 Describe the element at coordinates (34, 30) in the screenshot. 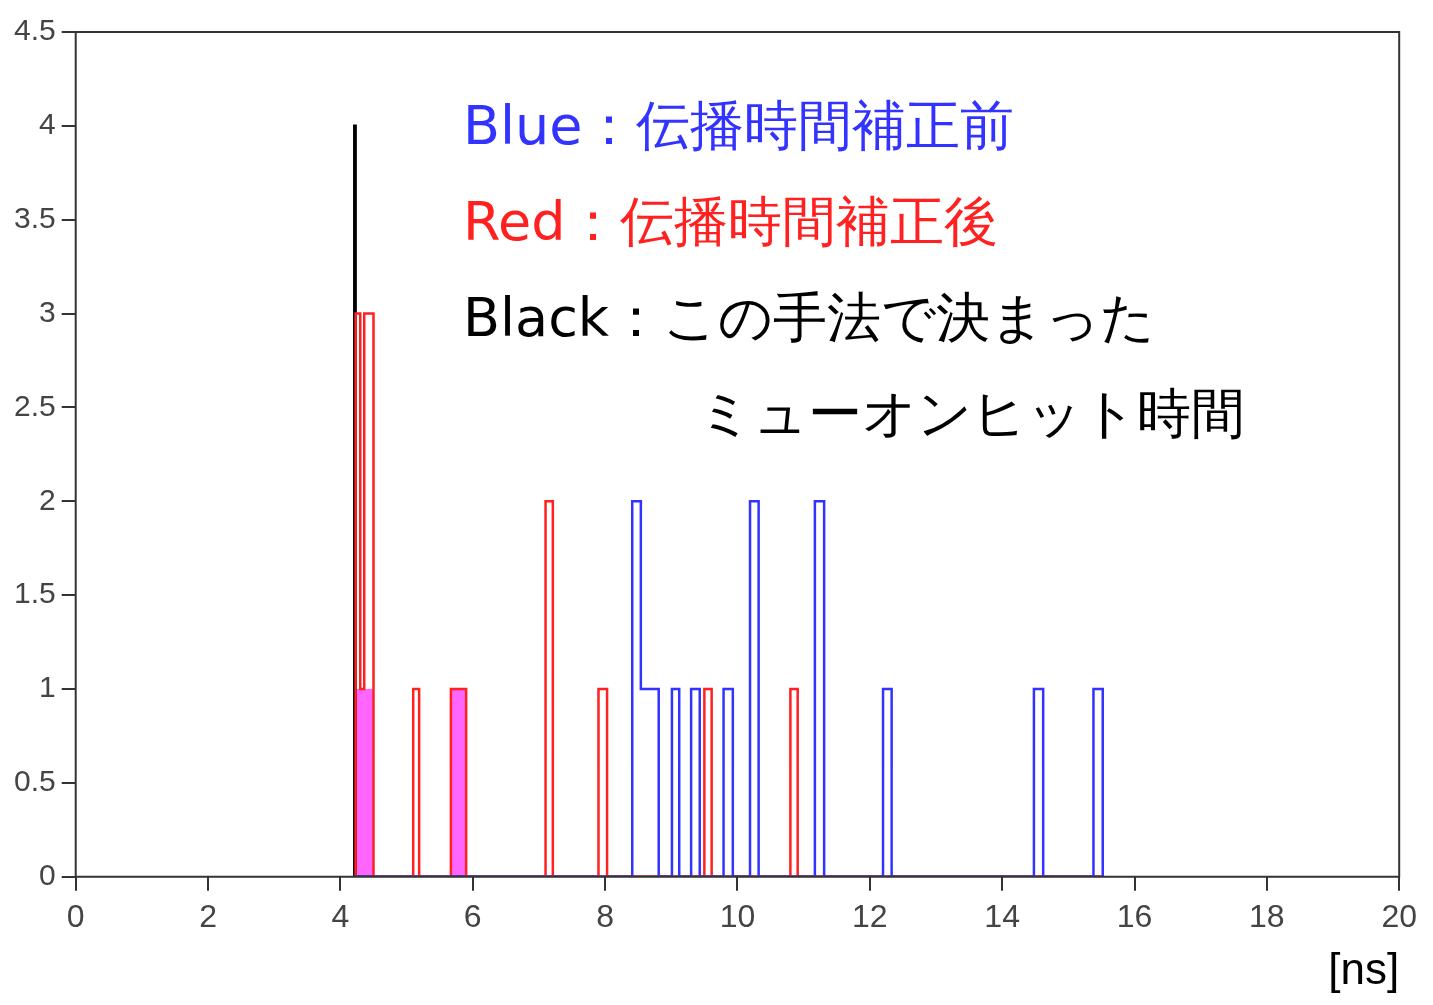

I see `y-tick-label: 4.5` at that location.